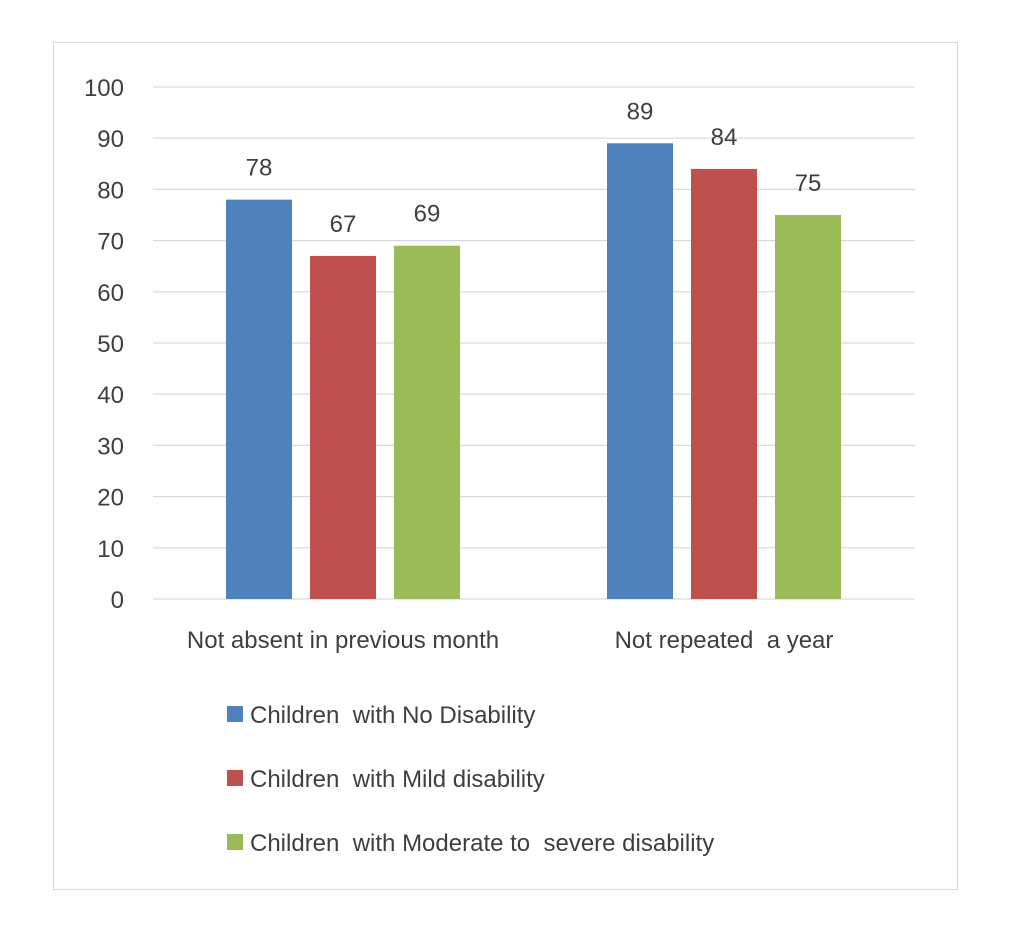 The width and height of the screenshot is (1012, 934). What do you see at coordinates (117, 600) in the screenshot?
I see `y-tick-label: 0` at bounding box center [117, 600].